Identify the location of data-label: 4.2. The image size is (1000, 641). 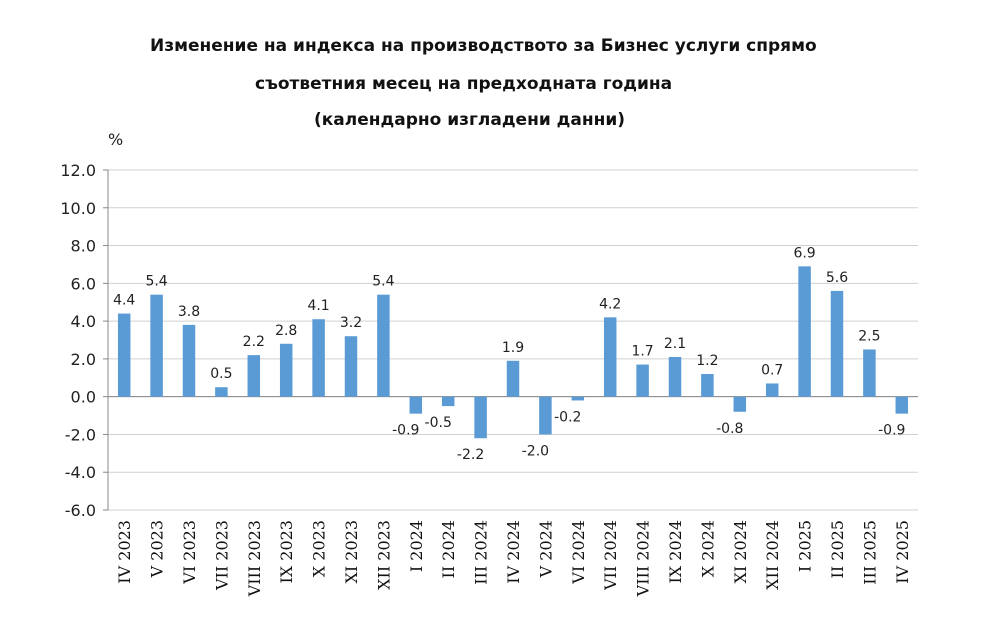
(610, 304).